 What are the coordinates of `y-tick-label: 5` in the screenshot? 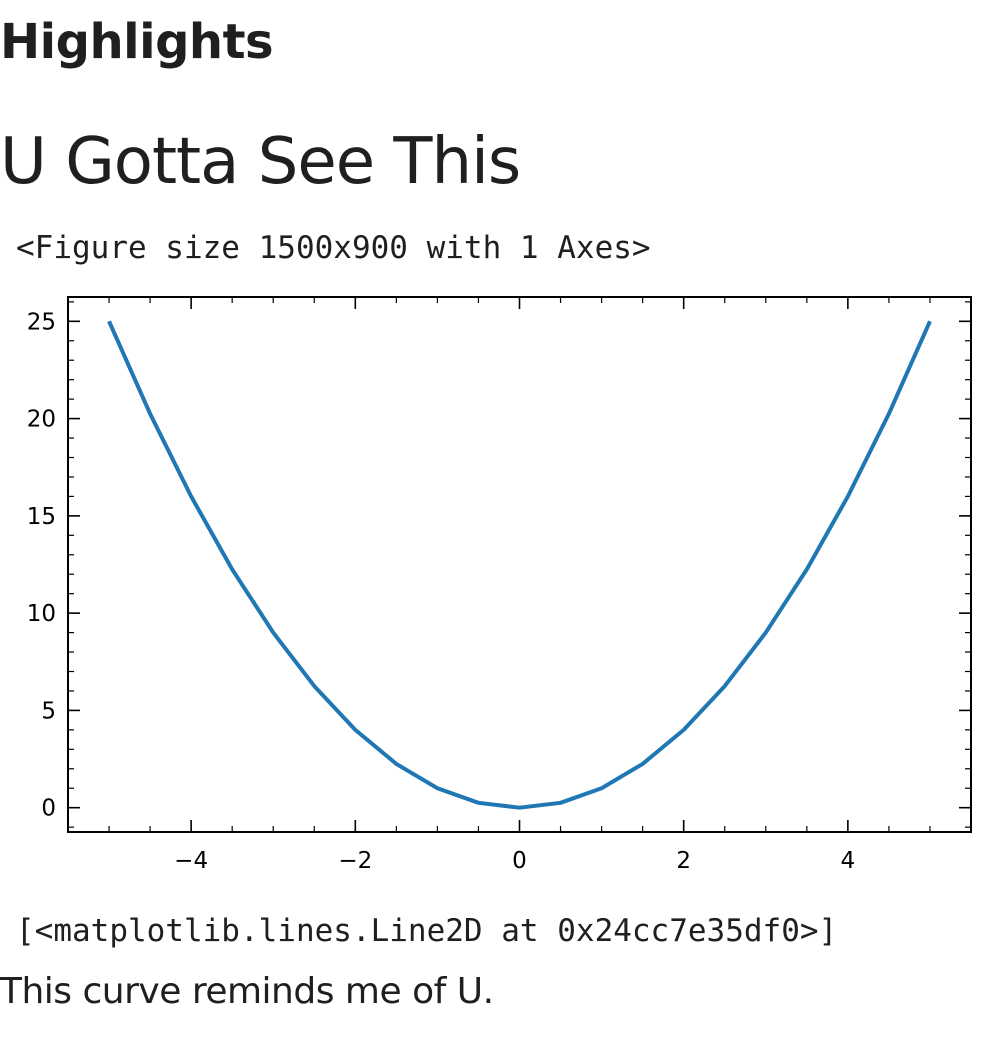 It's located at (48, 711).